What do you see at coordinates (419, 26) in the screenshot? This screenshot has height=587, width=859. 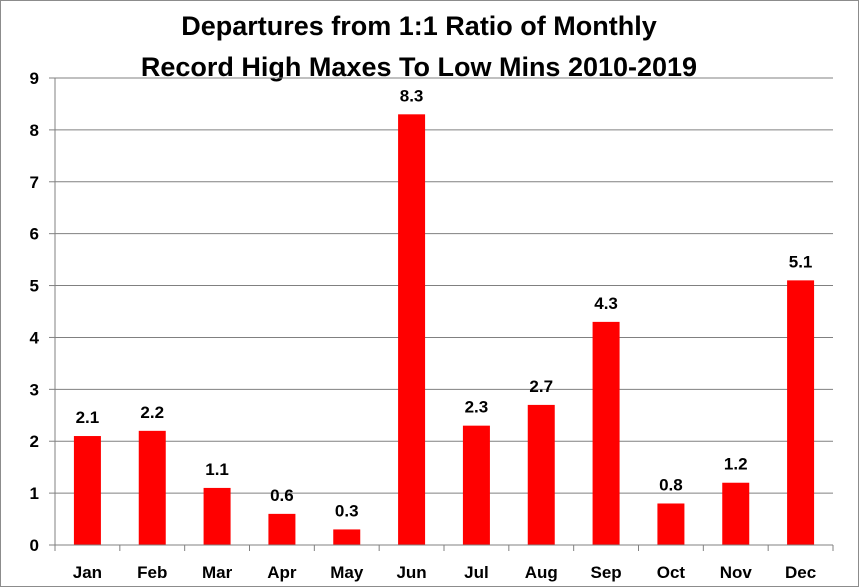 I see `chart-title-line-1: Departures from 1:1 Ratio of Monthly` at bounding box center [419, 26].